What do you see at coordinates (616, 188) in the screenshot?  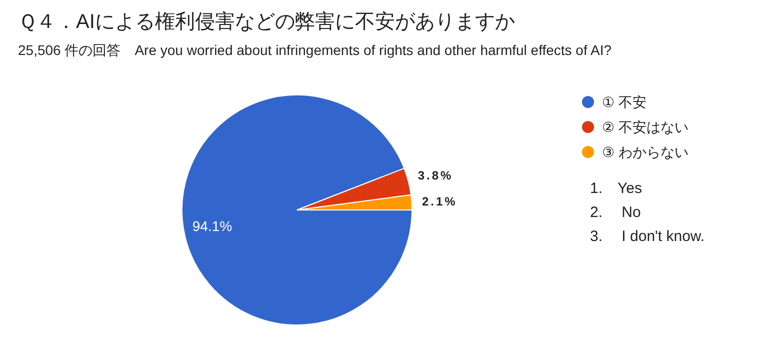 I see `annotation: 1. Yes` at bounding box center [616, 188].